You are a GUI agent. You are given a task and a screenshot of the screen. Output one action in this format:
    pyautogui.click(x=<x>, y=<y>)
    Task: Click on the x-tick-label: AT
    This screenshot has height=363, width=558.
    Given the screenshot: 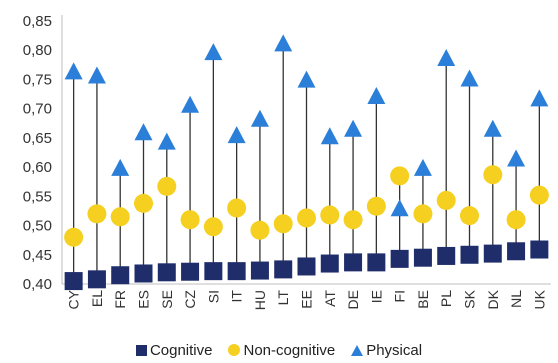 What is the action you would take?
    pyautogui.click(x=330, y=298)
    